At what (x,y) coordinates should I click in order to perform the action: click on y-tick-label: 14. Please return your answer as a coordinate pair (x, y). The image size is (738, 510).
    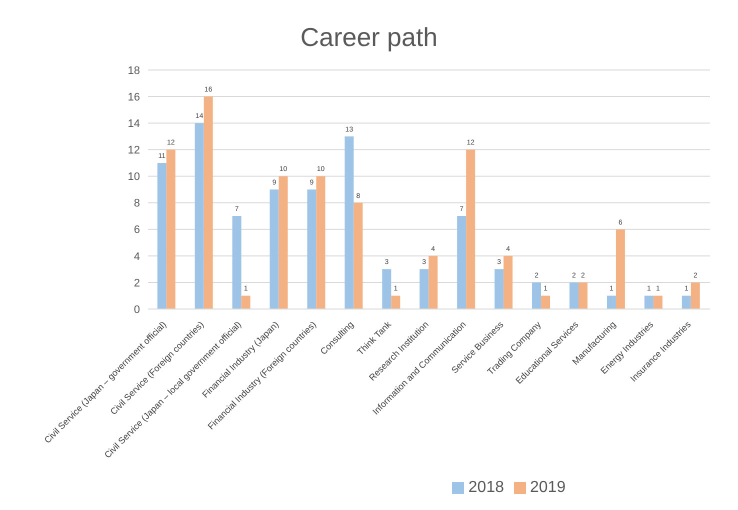
    Looking at the image, I should click on (134, 124).